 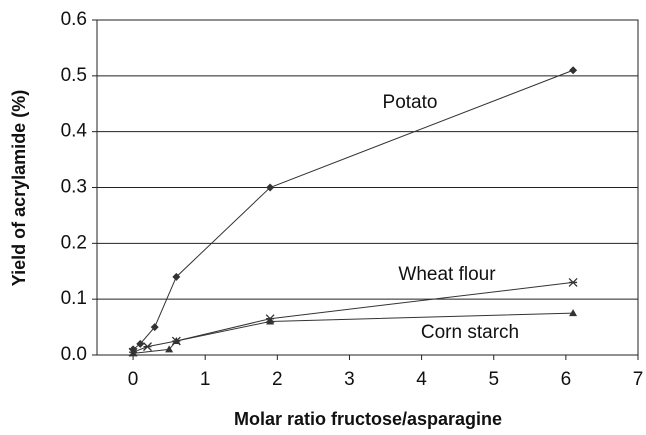 I want to click on y-tick-label: 0.6, so click(x=74, y=19).